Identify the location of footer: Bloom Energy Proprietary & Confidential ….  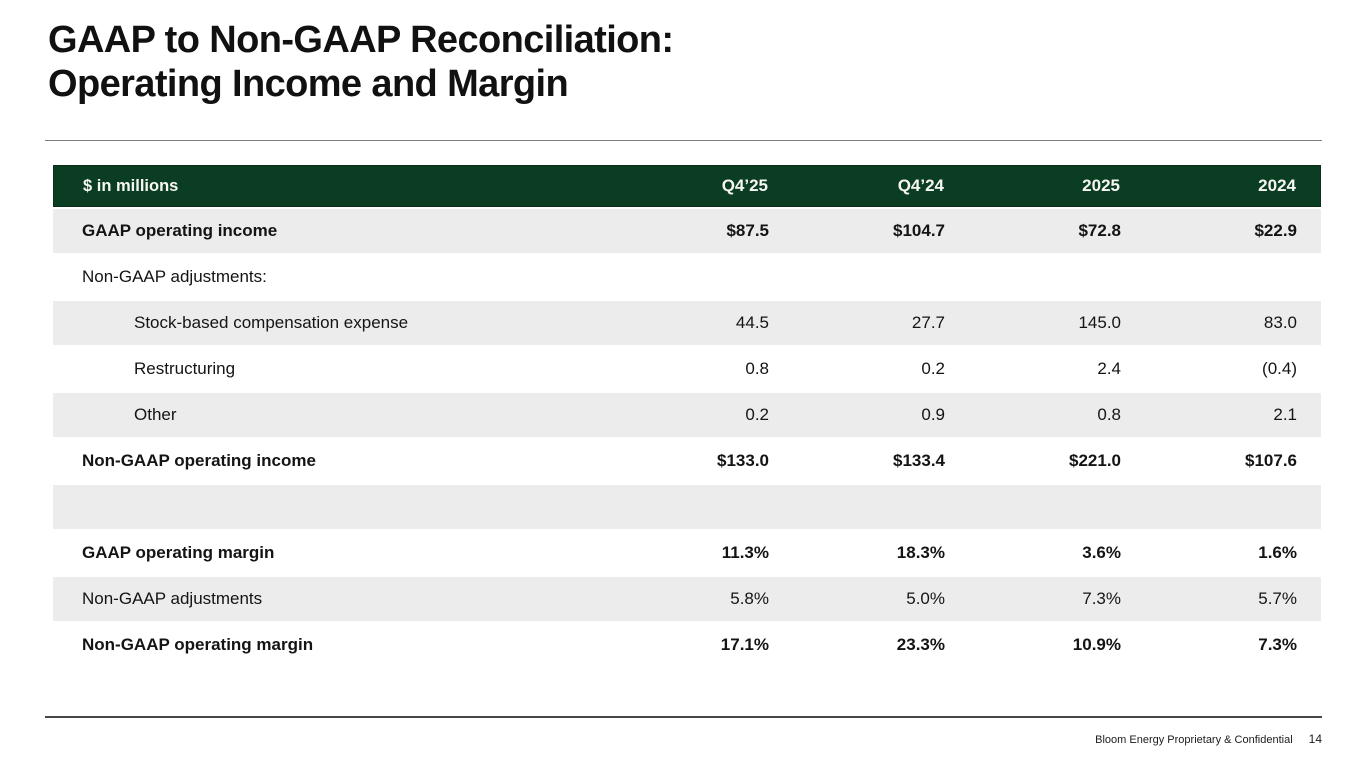
(1208, 739).